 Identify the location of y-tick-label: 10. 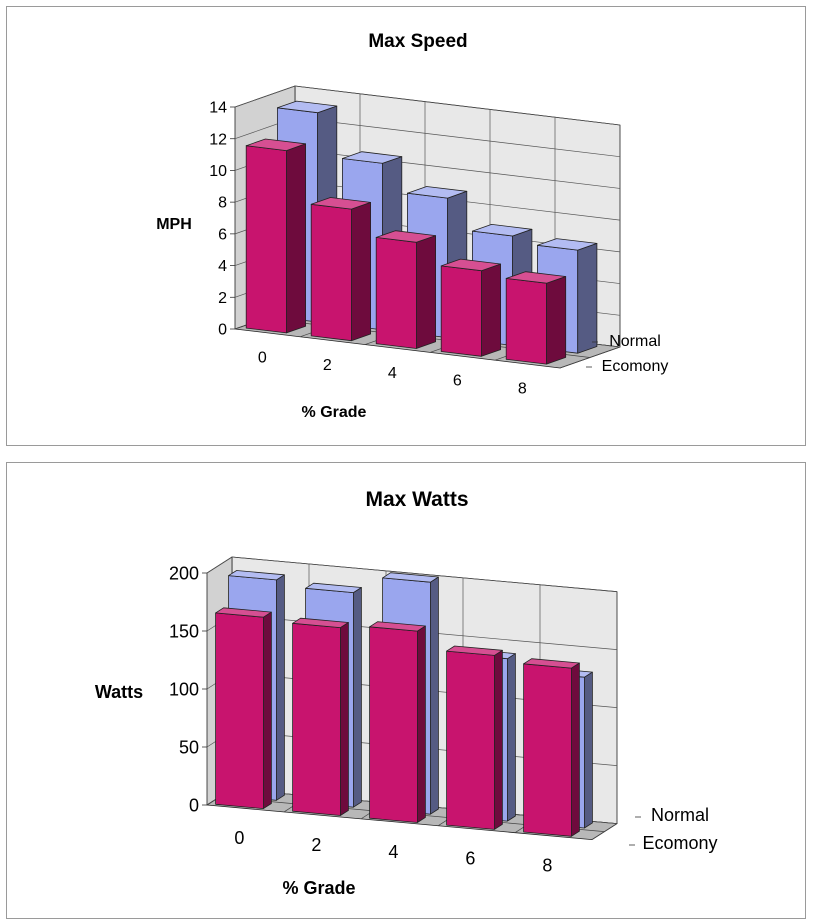
(218, 171).